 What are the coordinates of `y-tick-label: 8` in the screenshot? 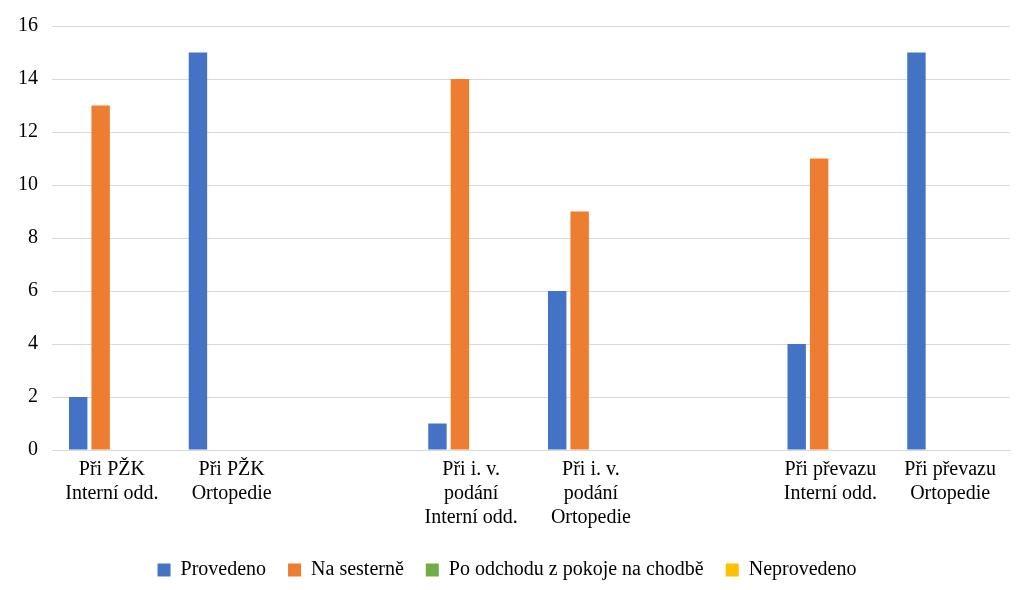 It's located at (33, 236).